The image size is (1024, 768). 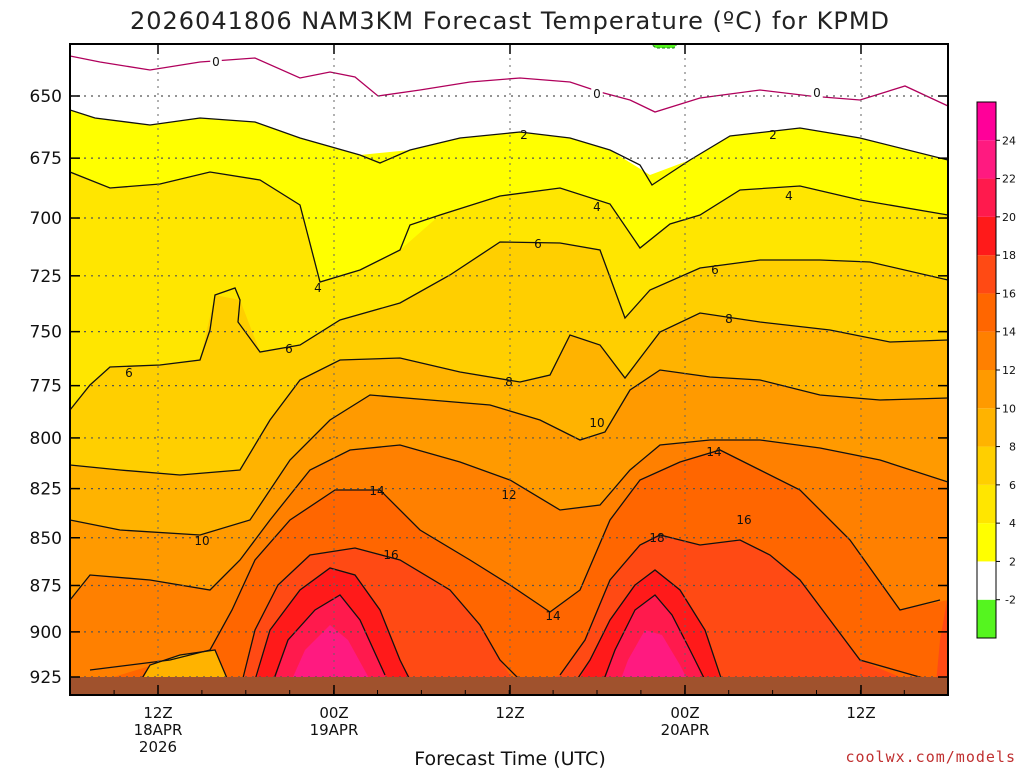 What do you see at coordinates (1009, 140) in the screenshot?
I see `colorbar-tick-label: 24` at bounding box center [1009, 140].